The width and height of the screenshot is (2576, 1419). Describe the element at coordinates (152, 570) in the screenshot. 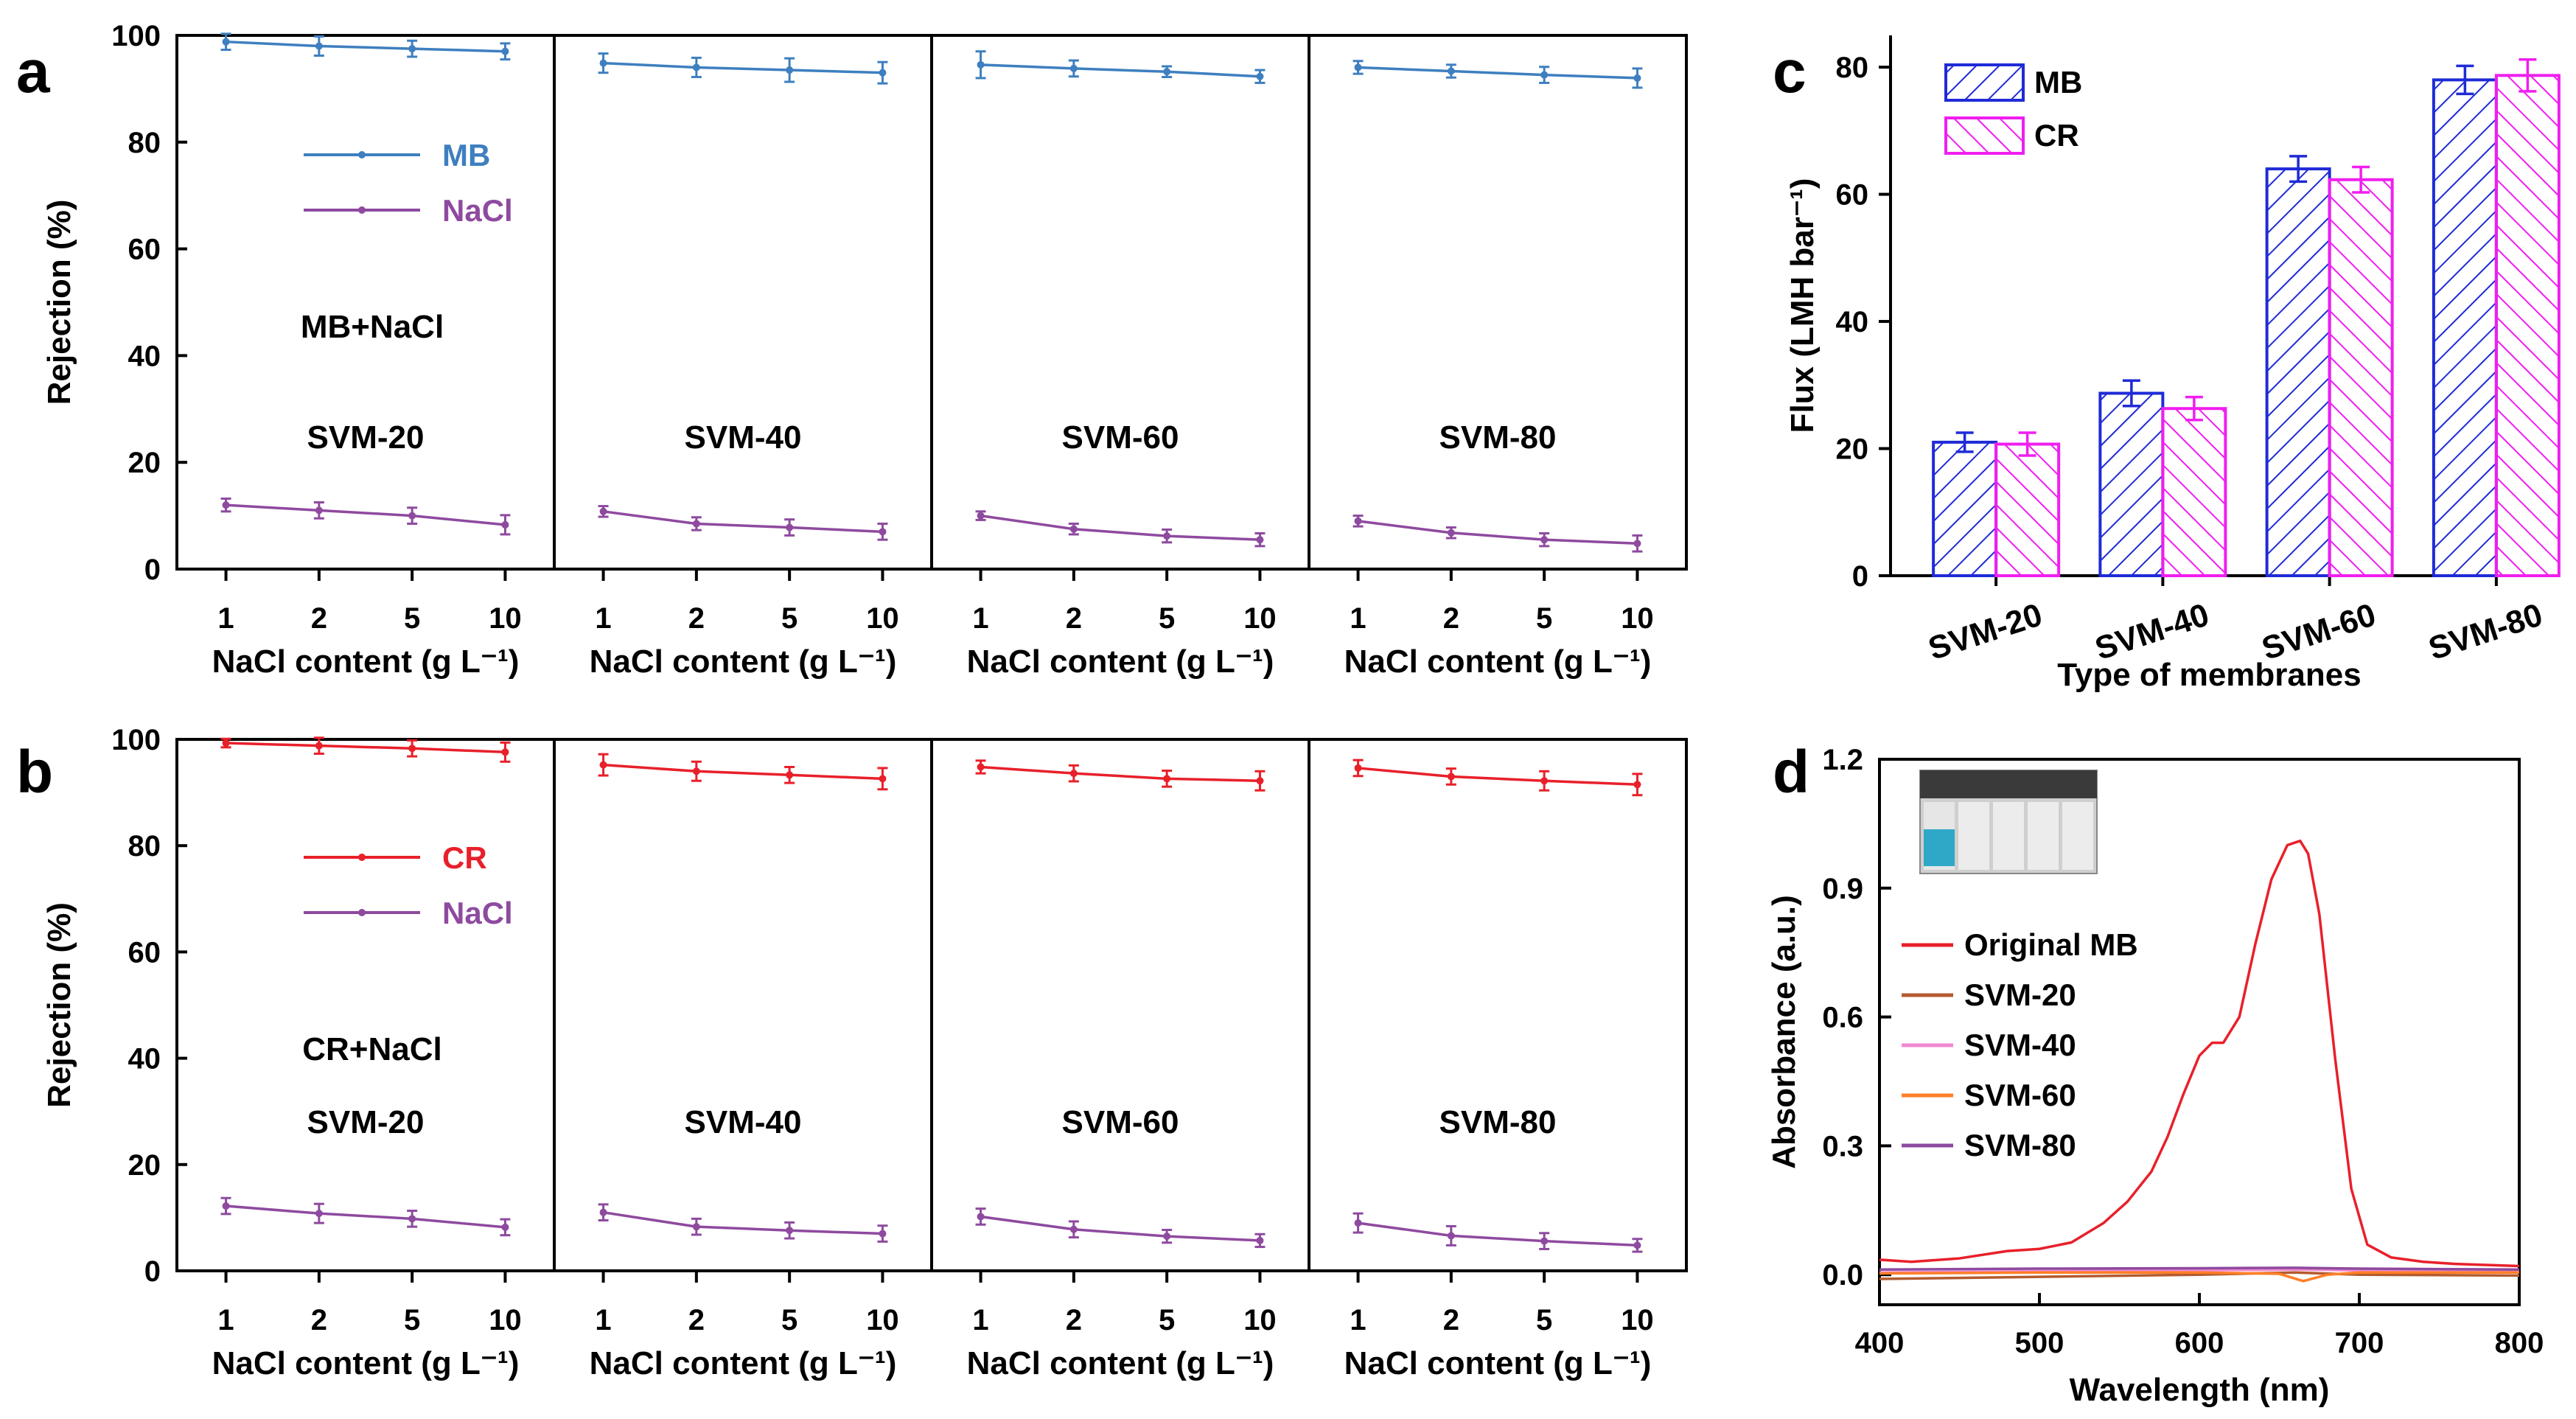

I see `y-tick-label: 0` at that location.